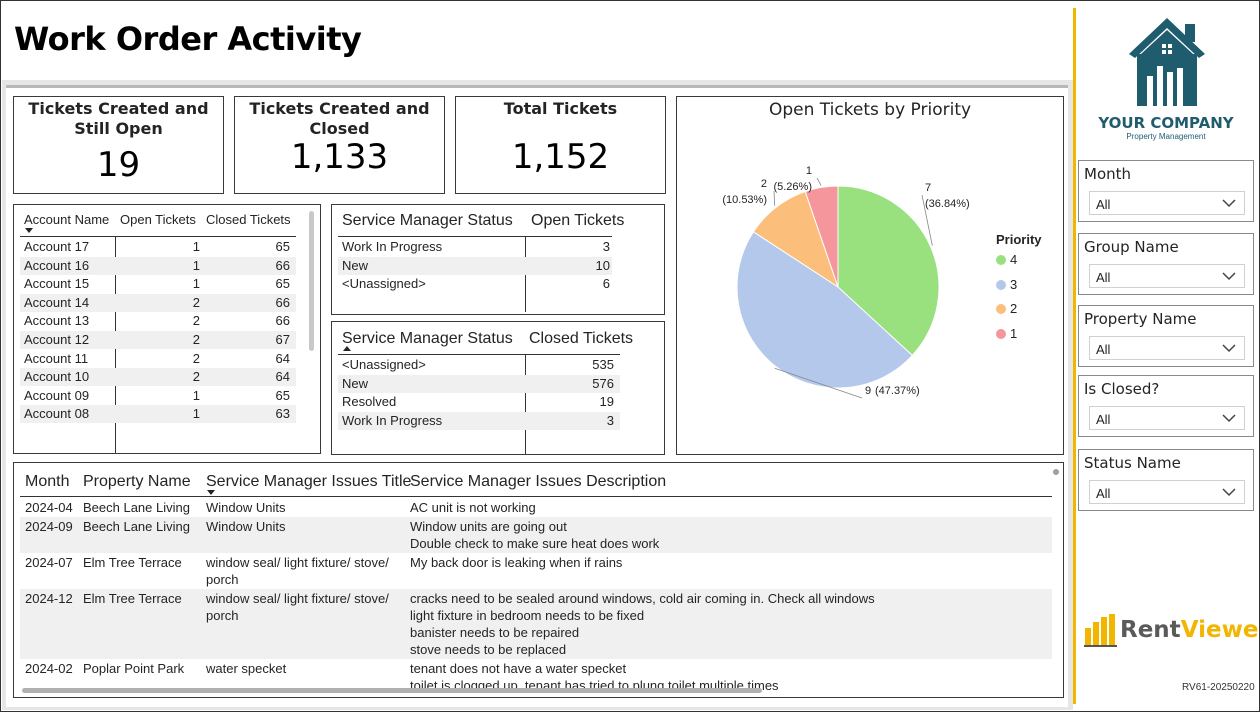  What do you see at coordinates (1108, 174) in the screenshot?
I see `slicer-label: Month` at bounding box center [1108, 174].